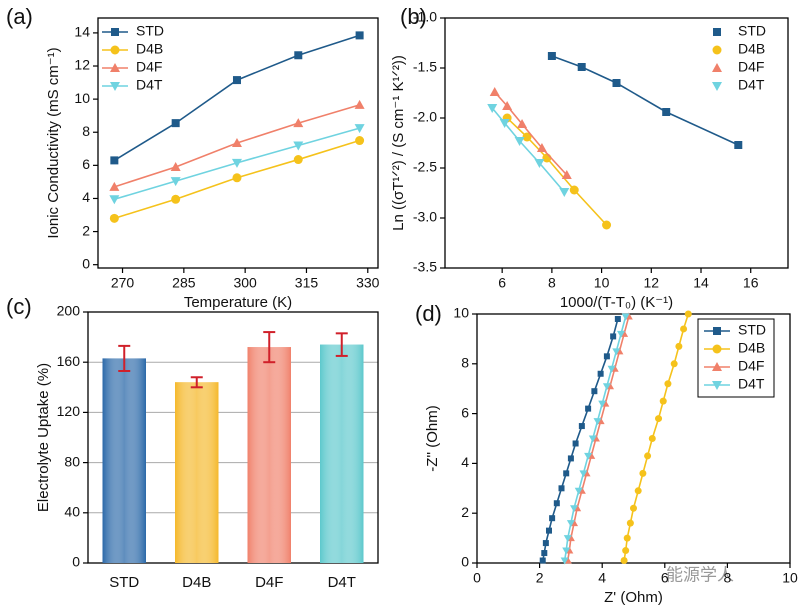 The width and height of the screenshot is (800, 611). What do you see at coordinates (19, 306) in the screenshot?
I see `panel-label: (c)` at bounding box center [19, 306].